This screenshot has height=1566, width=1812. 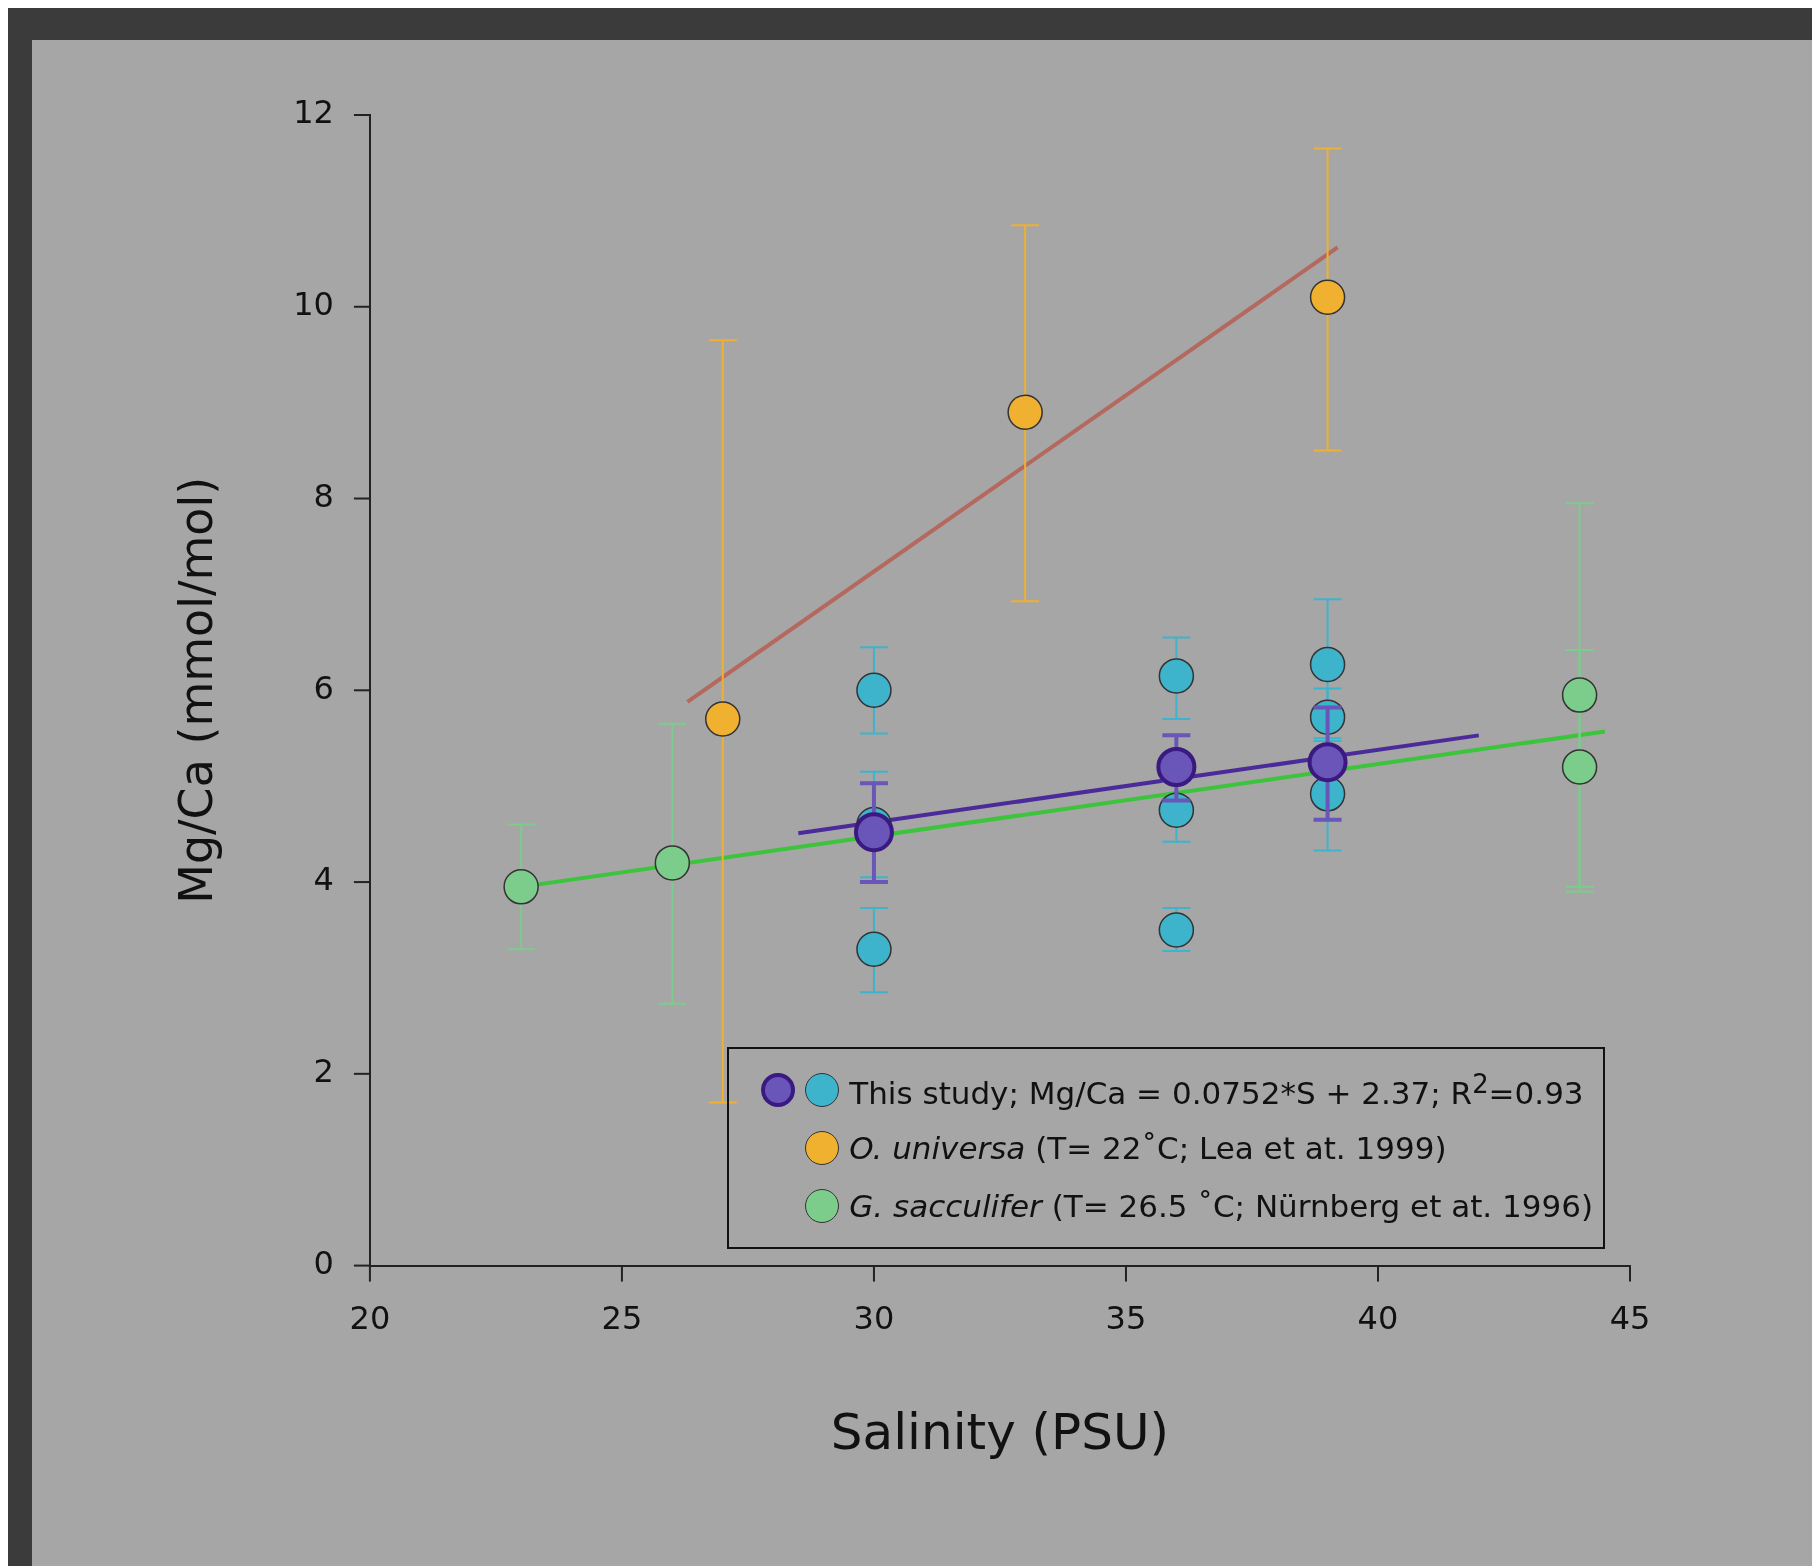 What do you see at coordinates (622, 1318) in the screenshot?
I see `x-tick-label: 25` at bounding box center [622, 1318].